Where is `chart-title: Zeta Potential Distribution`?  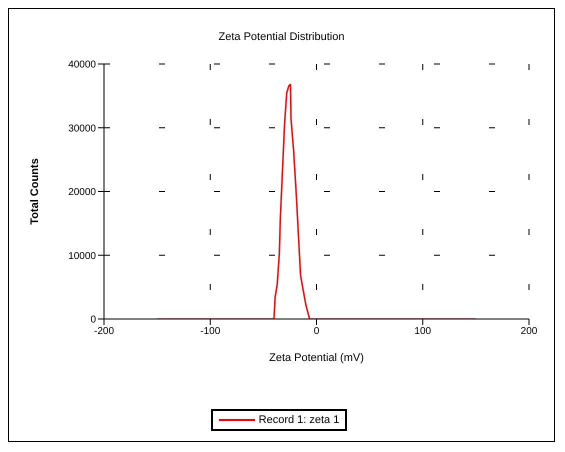 chart-title: Zeta Potential Distribution is located at coordinates (282, 37).